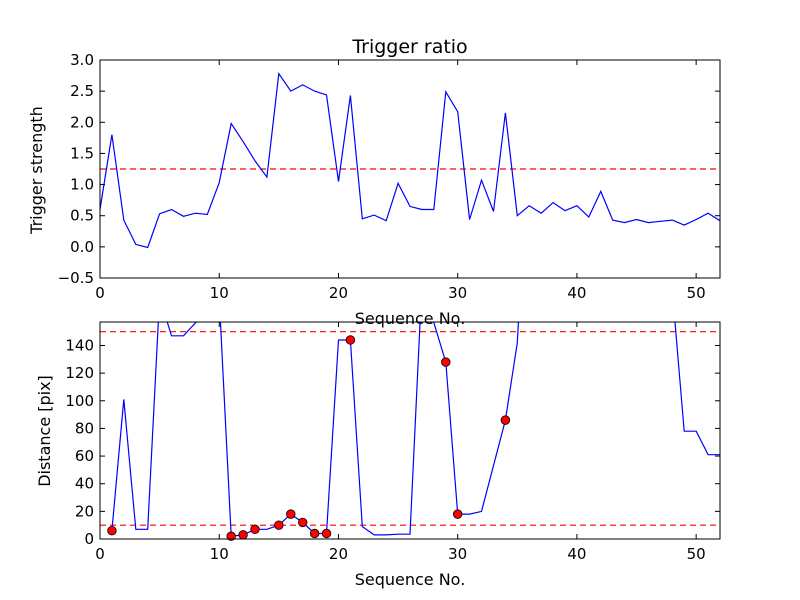  What do you see at coordinates (84, 456) in the screenshot?
I see `y-tick-label: 60` at bounding box center [84, 456].